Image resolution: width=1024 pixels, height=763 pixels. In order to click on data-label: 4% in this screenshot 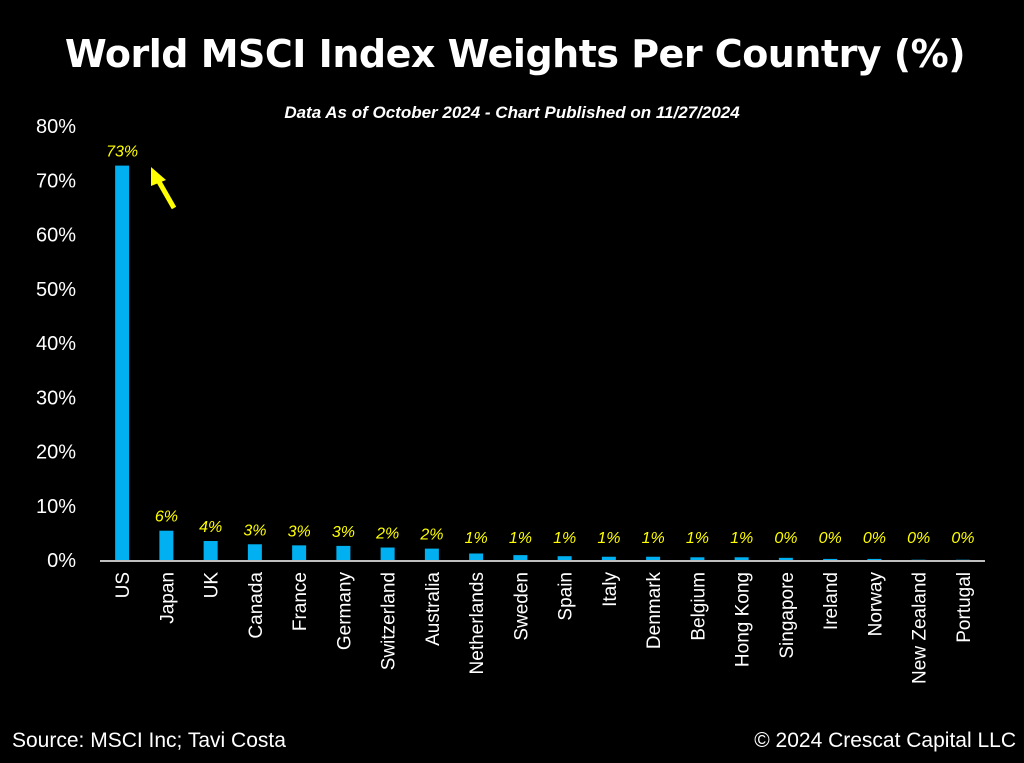, I will do `click(210, 527)`.